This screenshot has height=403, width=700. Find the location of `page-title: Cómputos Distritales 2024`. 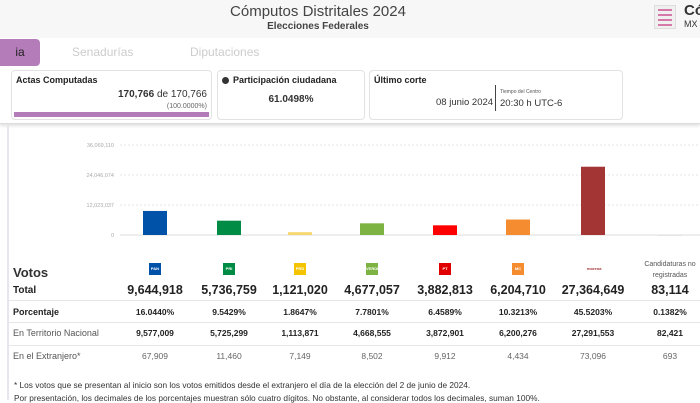

page-title: Cómputos Distritales 2024 is located at coordinates (318, 11).